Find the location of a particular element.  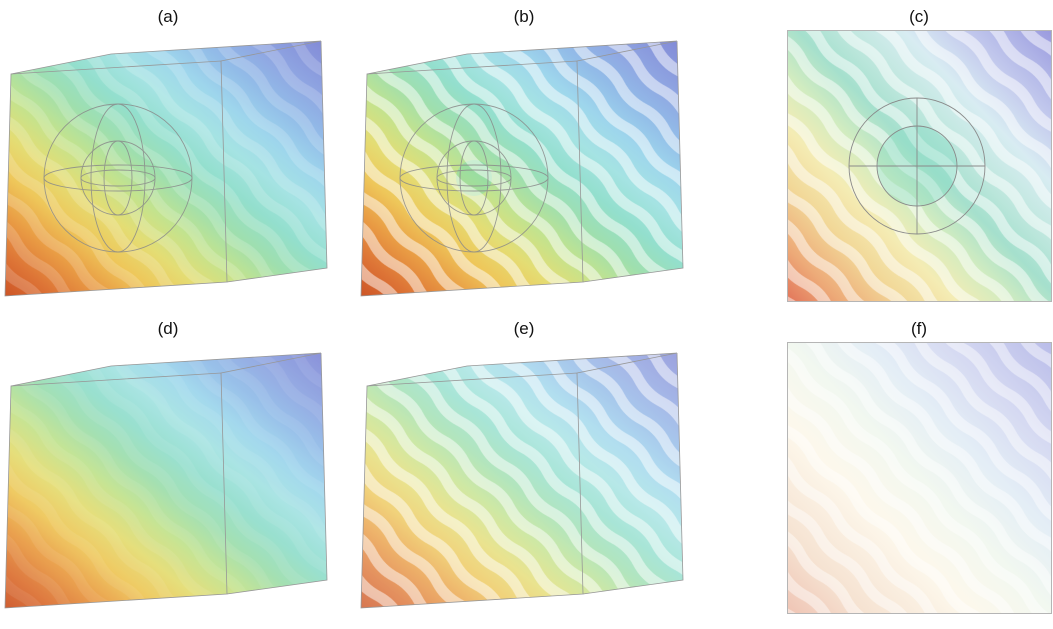

panel-a-cube-sphere-plot is located at coordinates (166, 168).